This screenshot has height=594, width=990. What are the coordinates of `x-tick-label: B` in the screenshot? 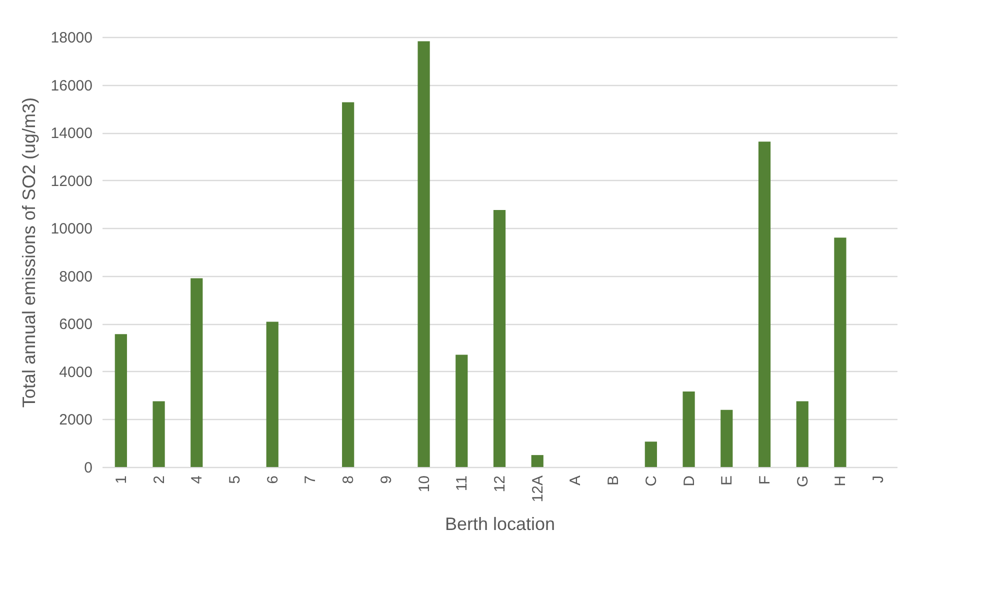 It's located at (613, 481).